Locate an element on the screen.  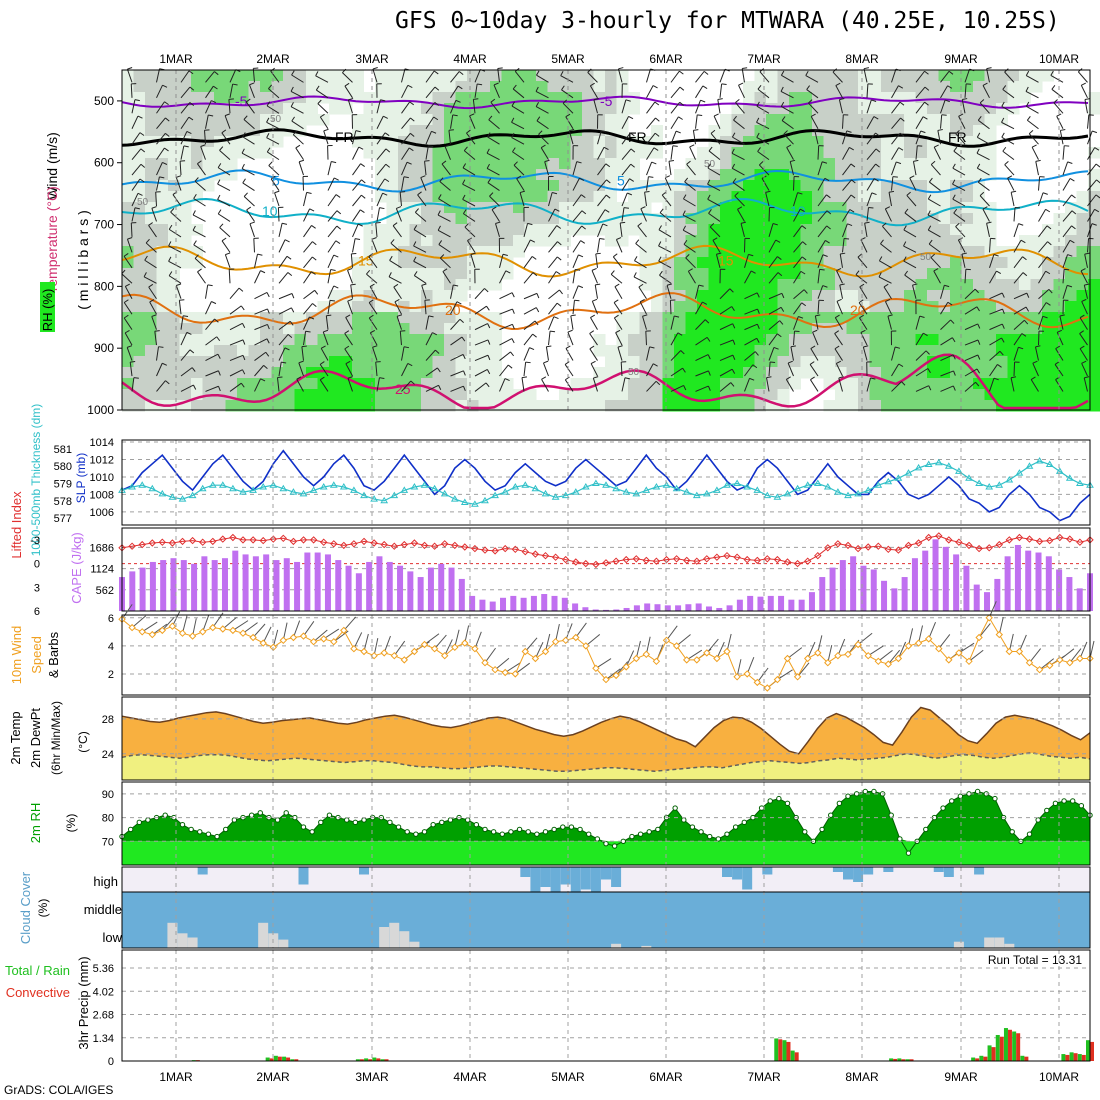
rh2m-marker is located at coordinates (684, 820).